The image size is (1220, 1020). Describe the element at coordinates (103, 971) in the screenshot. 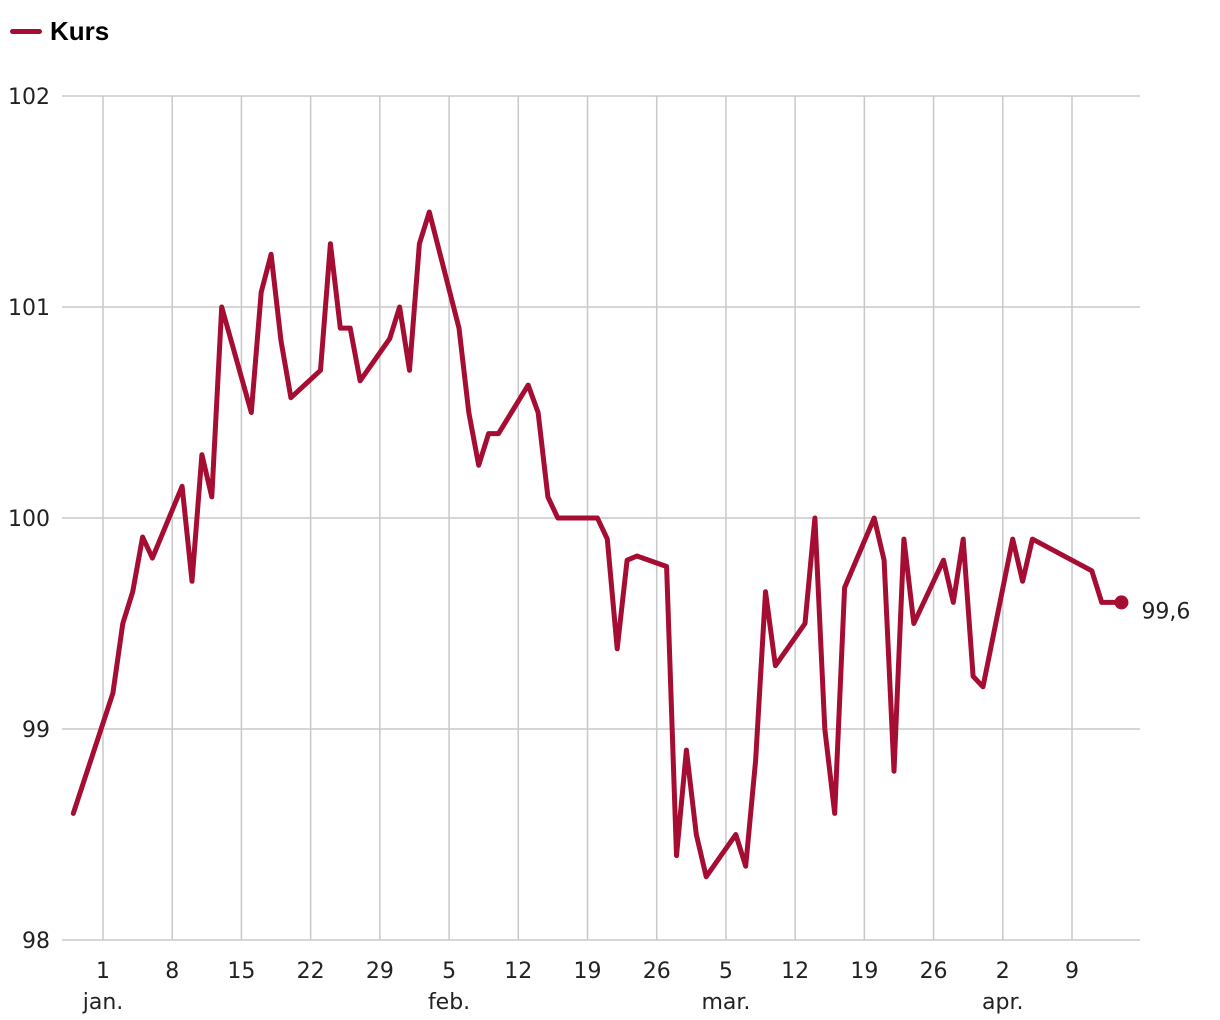

I see `x-tick-label-0: 1` at that location.